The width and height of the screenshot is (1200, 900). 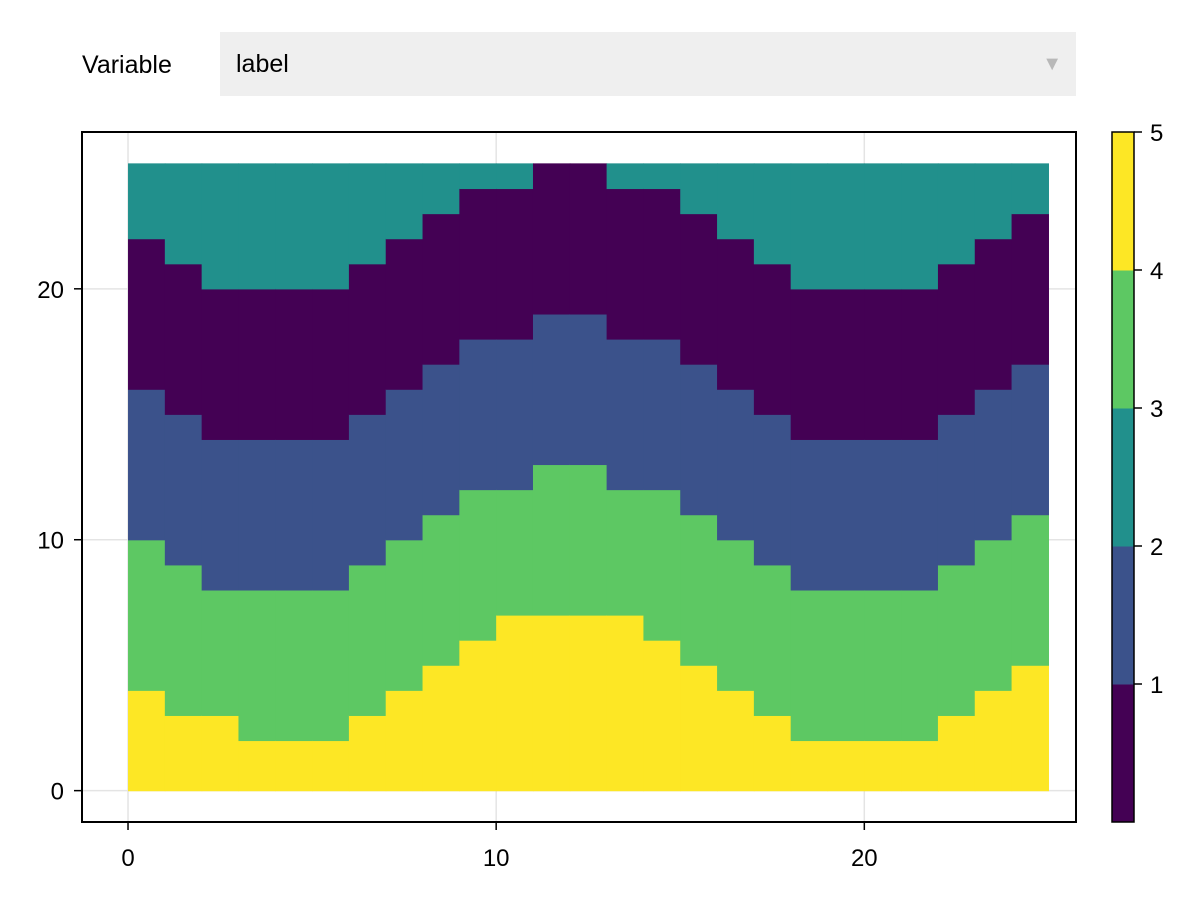 What do you see at coordinates (1156, 547) in the screenshot?
I see `colorbar-tick-label: 2` at bounding box center [1156, 547].